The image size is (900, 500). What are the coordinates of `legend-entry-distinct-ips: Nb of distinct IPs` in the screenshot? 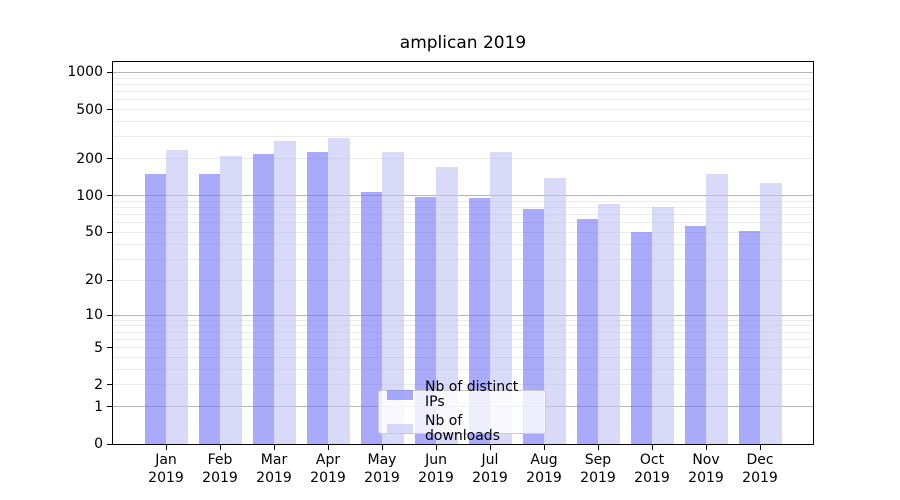 It's located at (462, 395).